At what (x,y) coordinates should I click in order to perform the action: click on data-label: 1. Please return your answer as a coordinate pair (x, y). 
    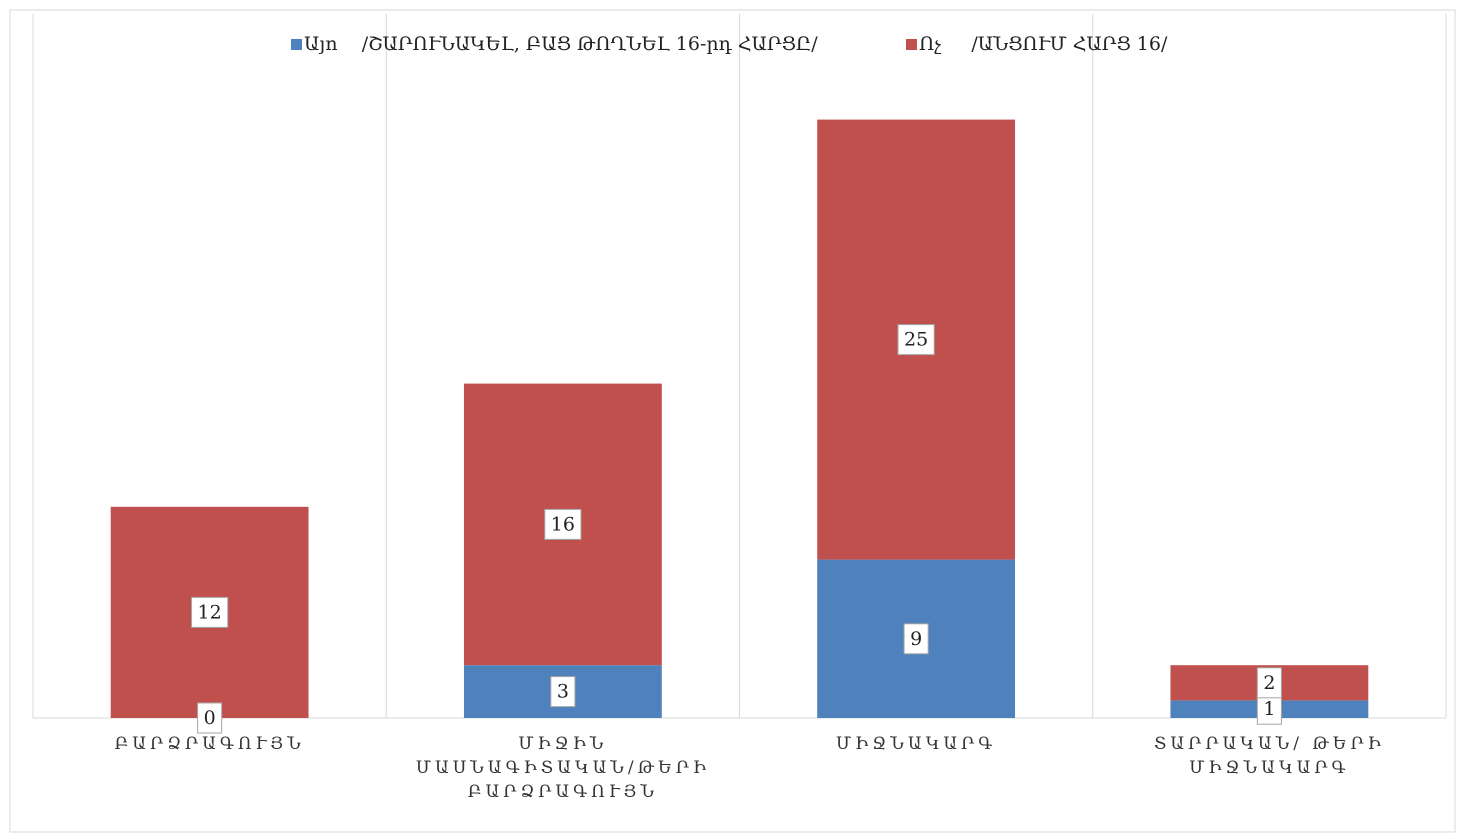
    Looking at the image, I should click on (1269, 709).